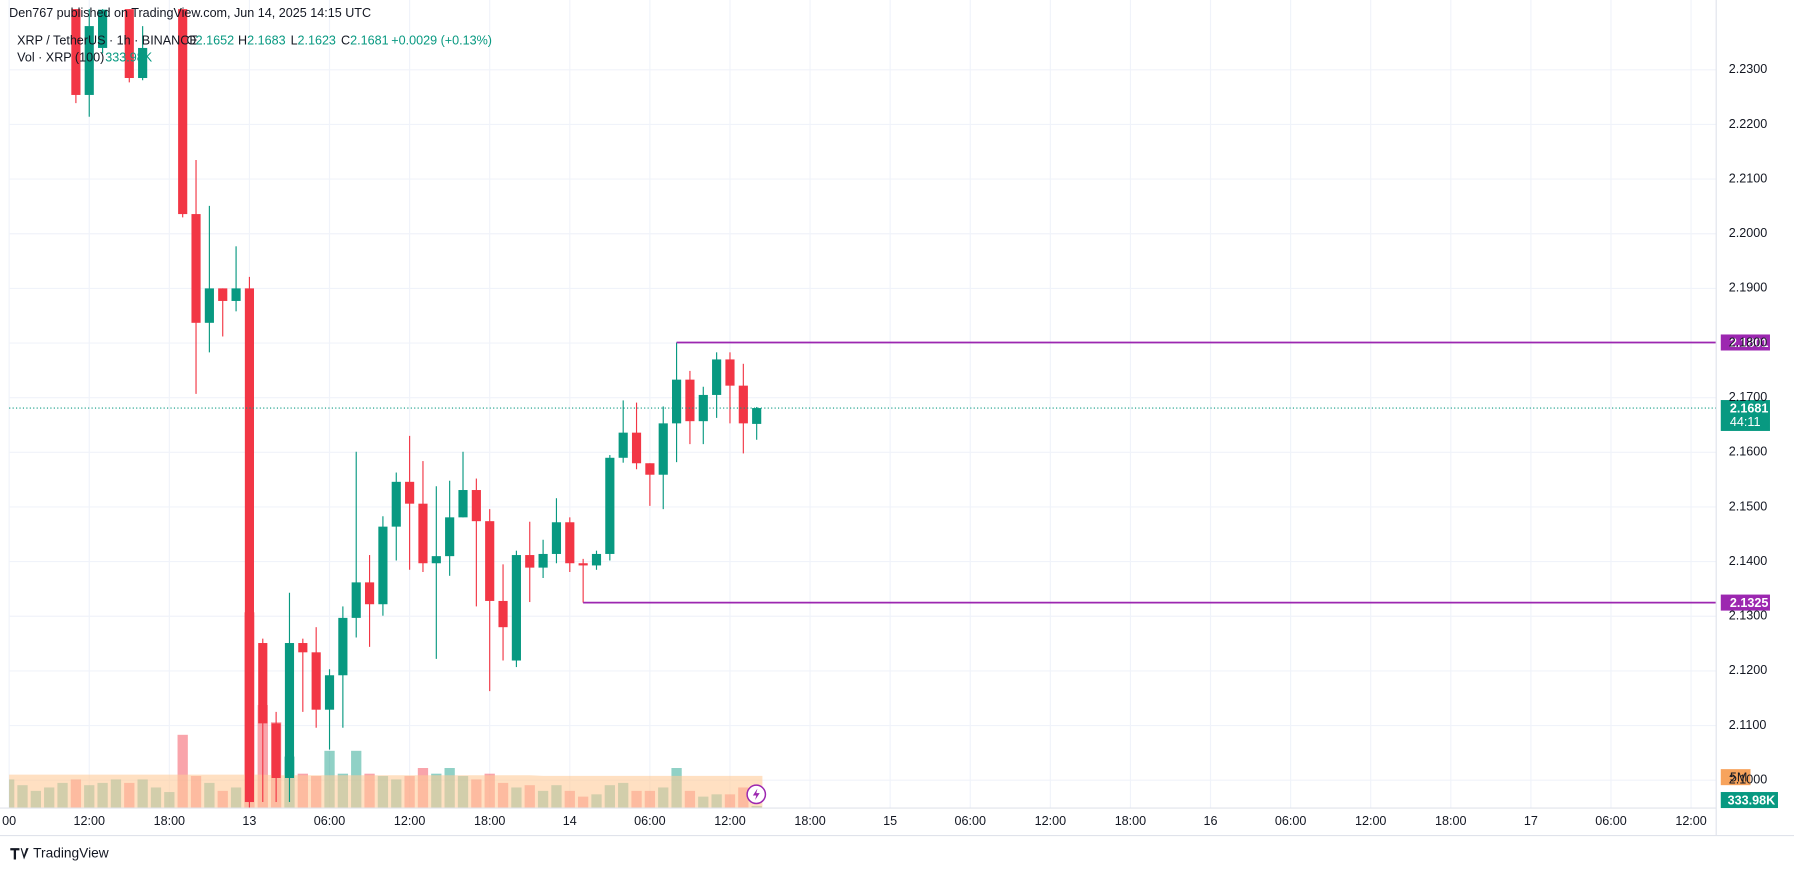 Image resolution: width=1794 pixels, height=871 pixels. Describe the element at coordinates (1749, 603) in the screenshot. I see `level-label: 2.1325` at that location.